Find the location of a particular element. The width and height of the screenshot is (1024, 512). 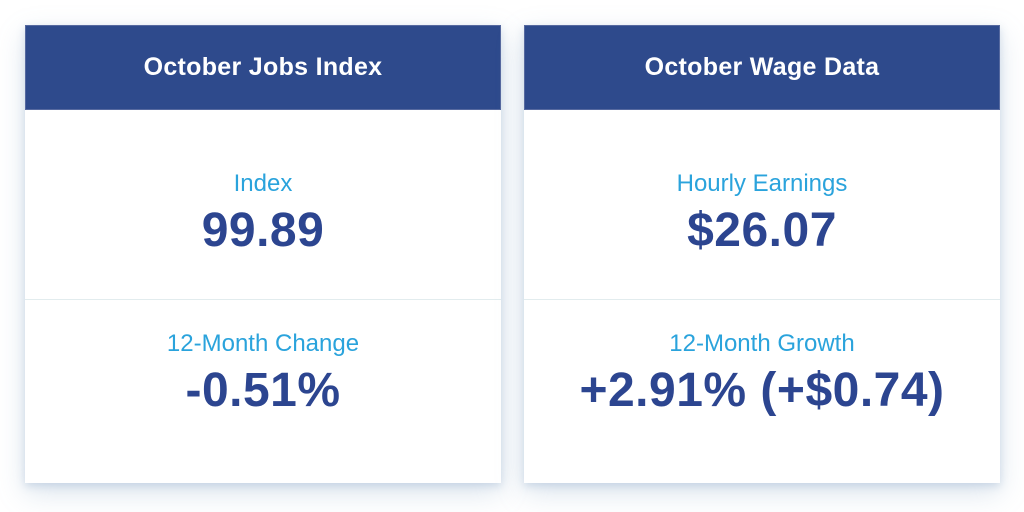

jobs-index-card-title: October Jobs Index is located at coordinates (263, 67).